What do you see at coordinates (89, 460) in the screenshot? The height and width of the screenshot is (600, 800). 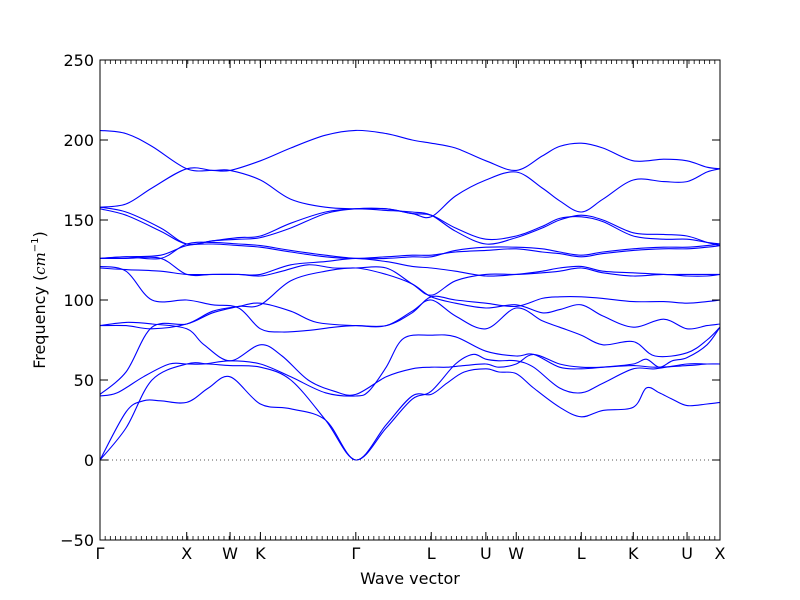 I see `y-tick-label: 0` at bounding box center [89, 460].